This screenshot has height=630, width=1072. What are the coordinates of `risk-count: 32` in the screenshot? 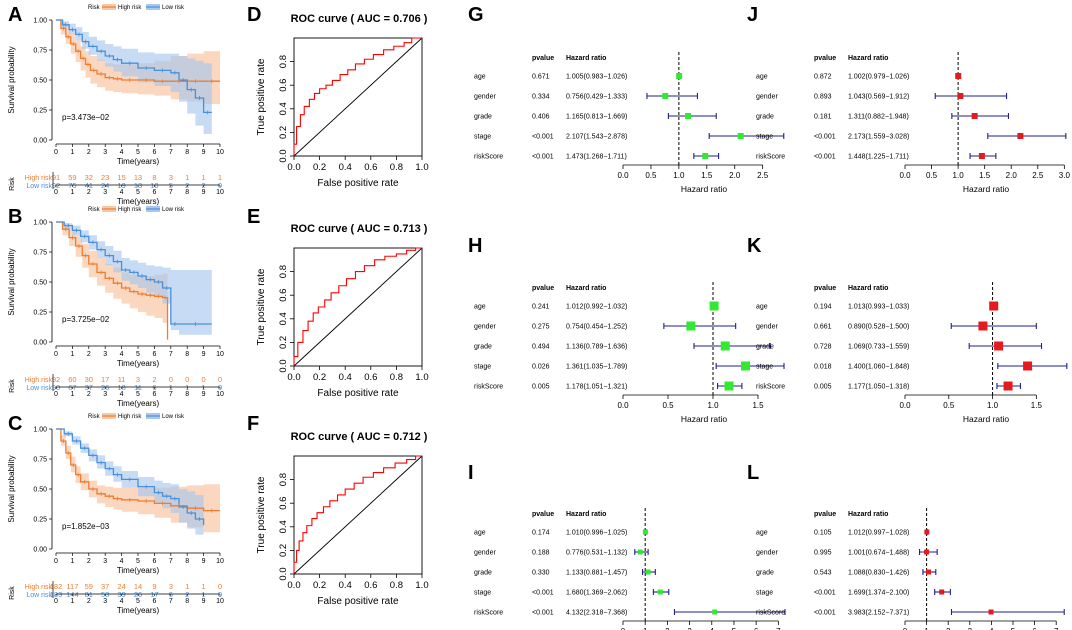 It's located at (89, 177).